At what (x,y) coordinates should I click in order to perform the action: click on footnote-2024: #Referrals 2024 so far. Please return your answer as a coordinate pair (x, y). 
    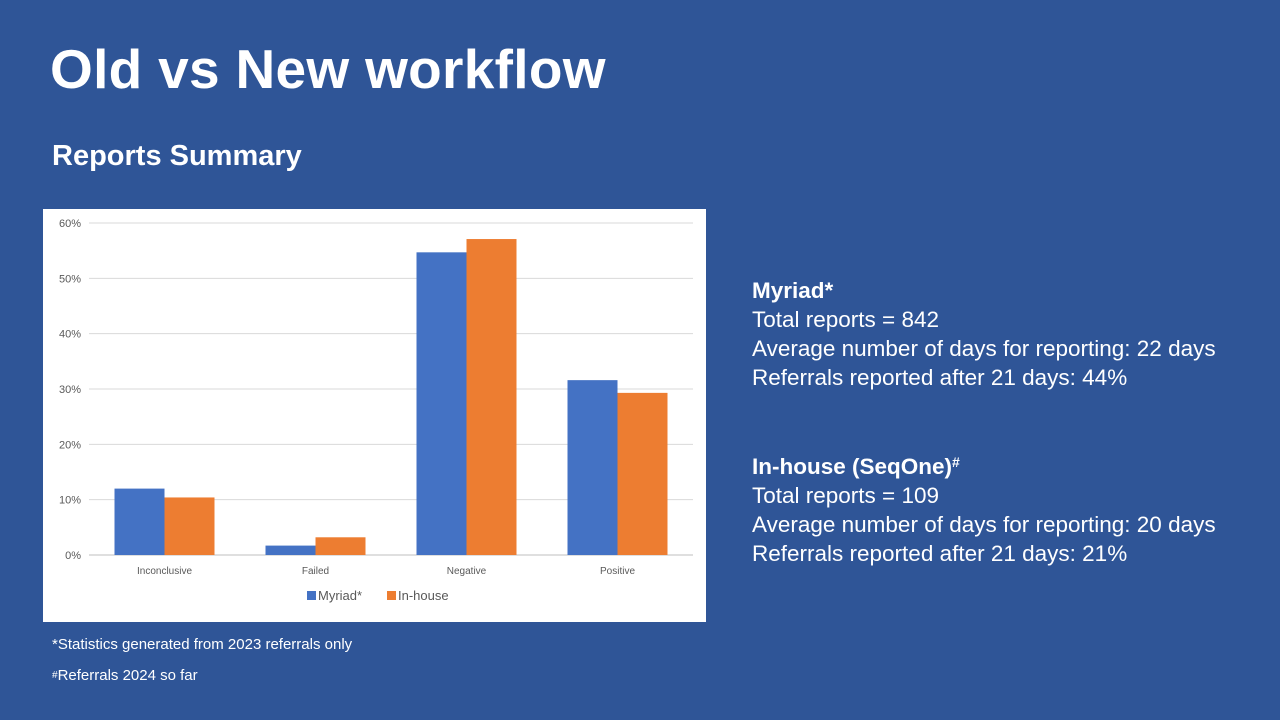
    Looking at the image, I should click on (125, 676).